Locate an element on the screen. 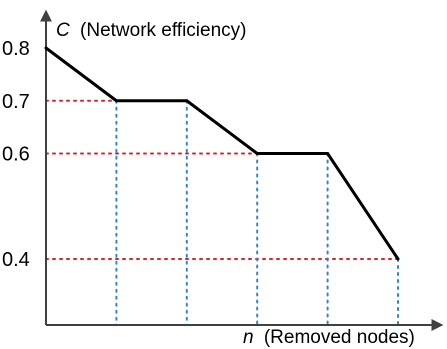 Image resolution: width=447 pixels, height=349 pixels. y-tick-label-0_6: 0.6 is located at coordinates (16, 155).